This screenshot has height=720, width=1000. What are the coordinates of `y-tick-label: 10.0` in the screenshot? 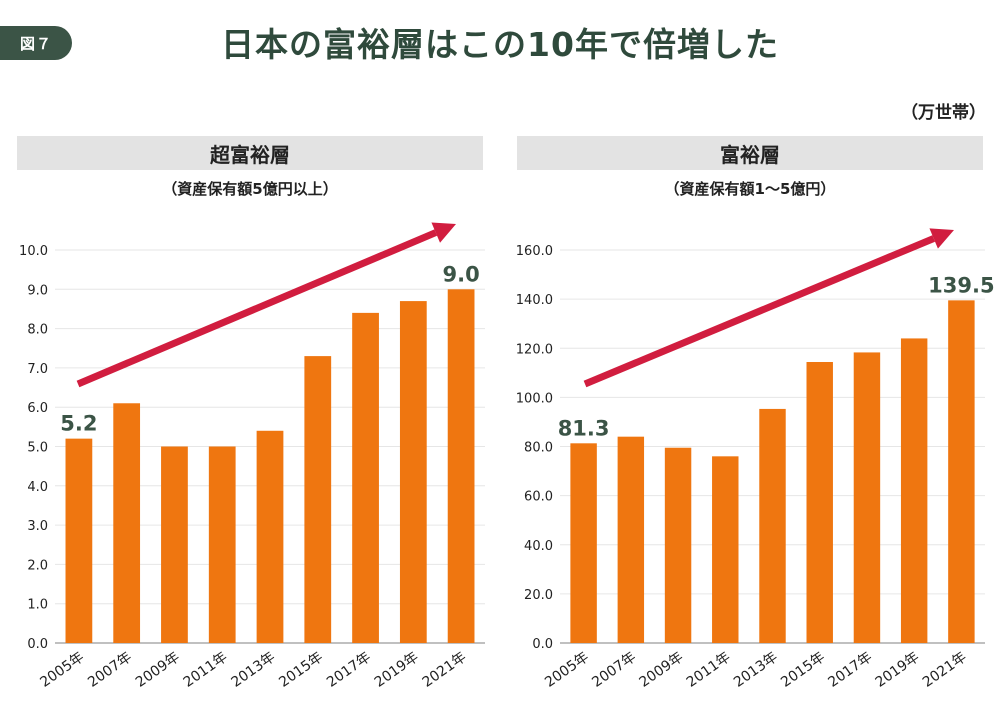 It's located at (33, 251).